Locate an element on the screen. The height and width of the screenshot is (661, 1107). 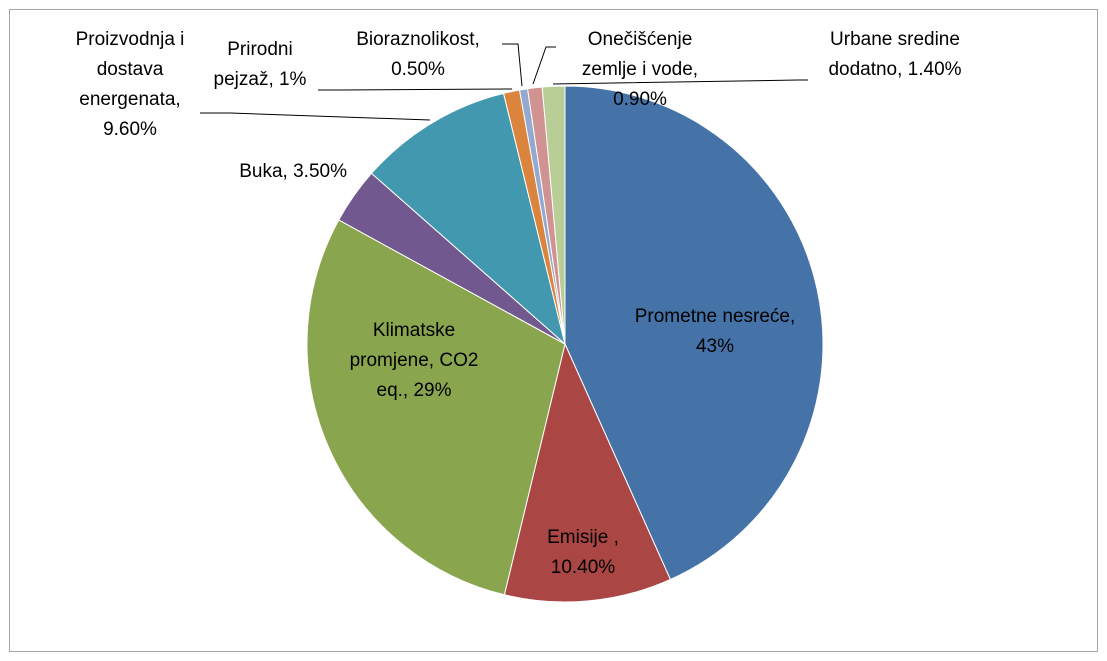
data-label: Emisije , 10.40% is located at coordinates (583, 552).